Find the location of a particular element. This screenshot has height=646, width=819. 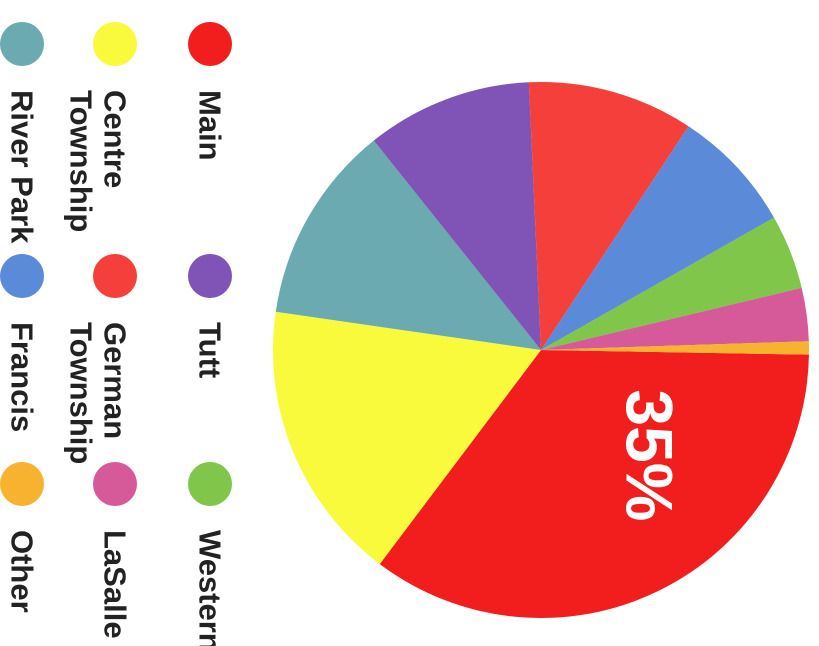

legend-label: Western is located at coordinates (210, 588).